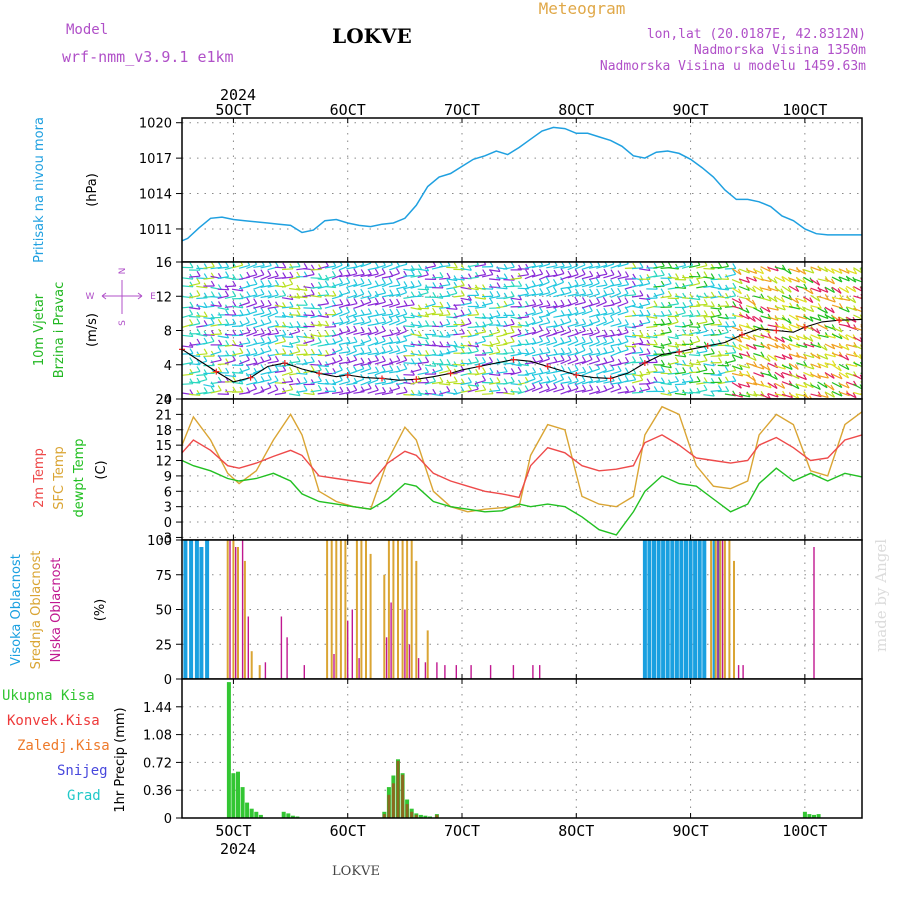 This screenshot has width=900, height=900. I want to click on clouds-ytick-label: 50, so click(163, 611).